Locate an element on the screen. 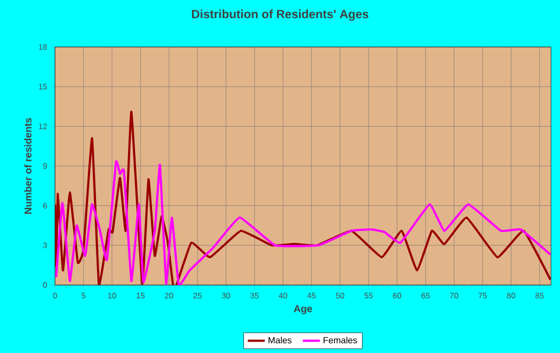 The image size is (560, 353). chart-title: Distribution of Residents' Ages is located at coordinates (280, 15).